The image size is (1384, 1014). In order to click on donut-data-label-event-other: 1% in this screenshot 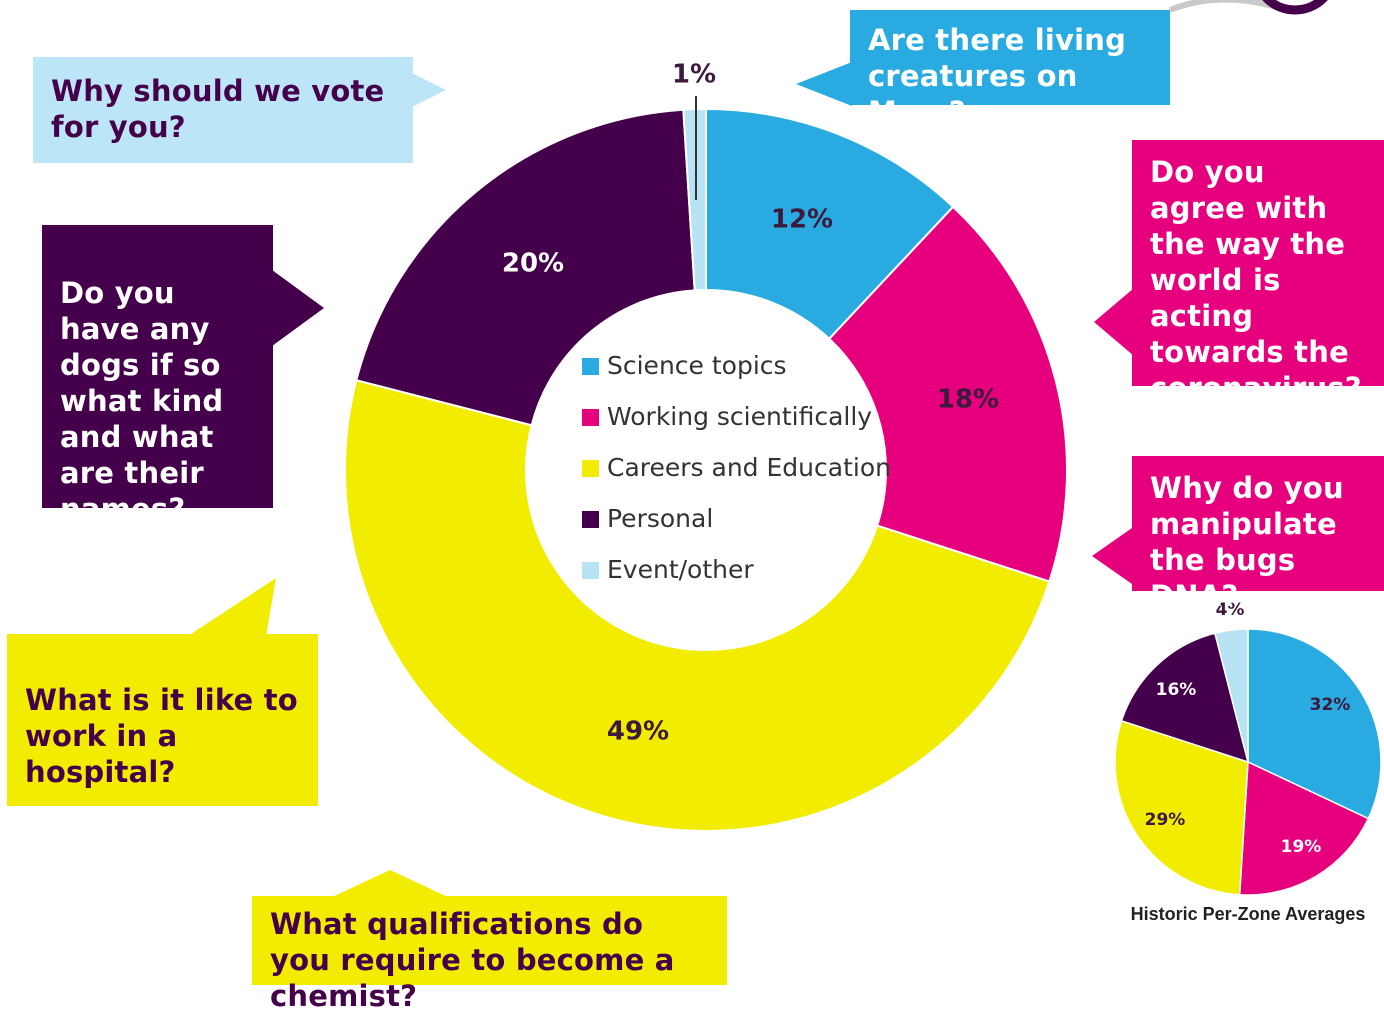, I will do `click(694, 75)`.